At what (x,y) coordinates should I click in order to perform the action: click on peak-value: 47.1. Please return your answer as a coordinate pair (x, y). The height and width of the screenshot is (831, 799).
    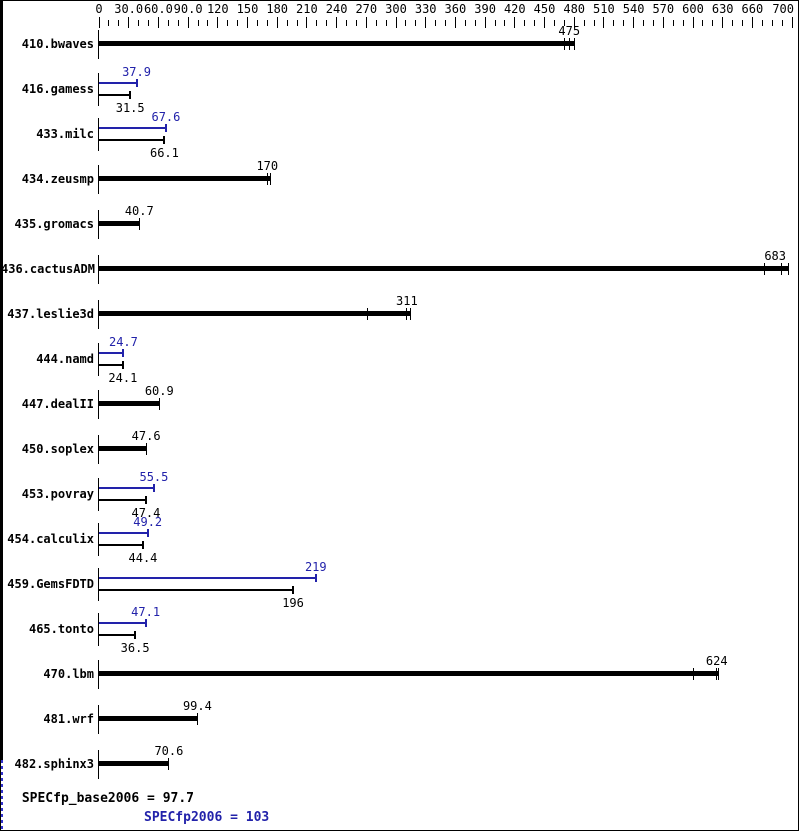
    Looking at the image, I should click on (146, 612).